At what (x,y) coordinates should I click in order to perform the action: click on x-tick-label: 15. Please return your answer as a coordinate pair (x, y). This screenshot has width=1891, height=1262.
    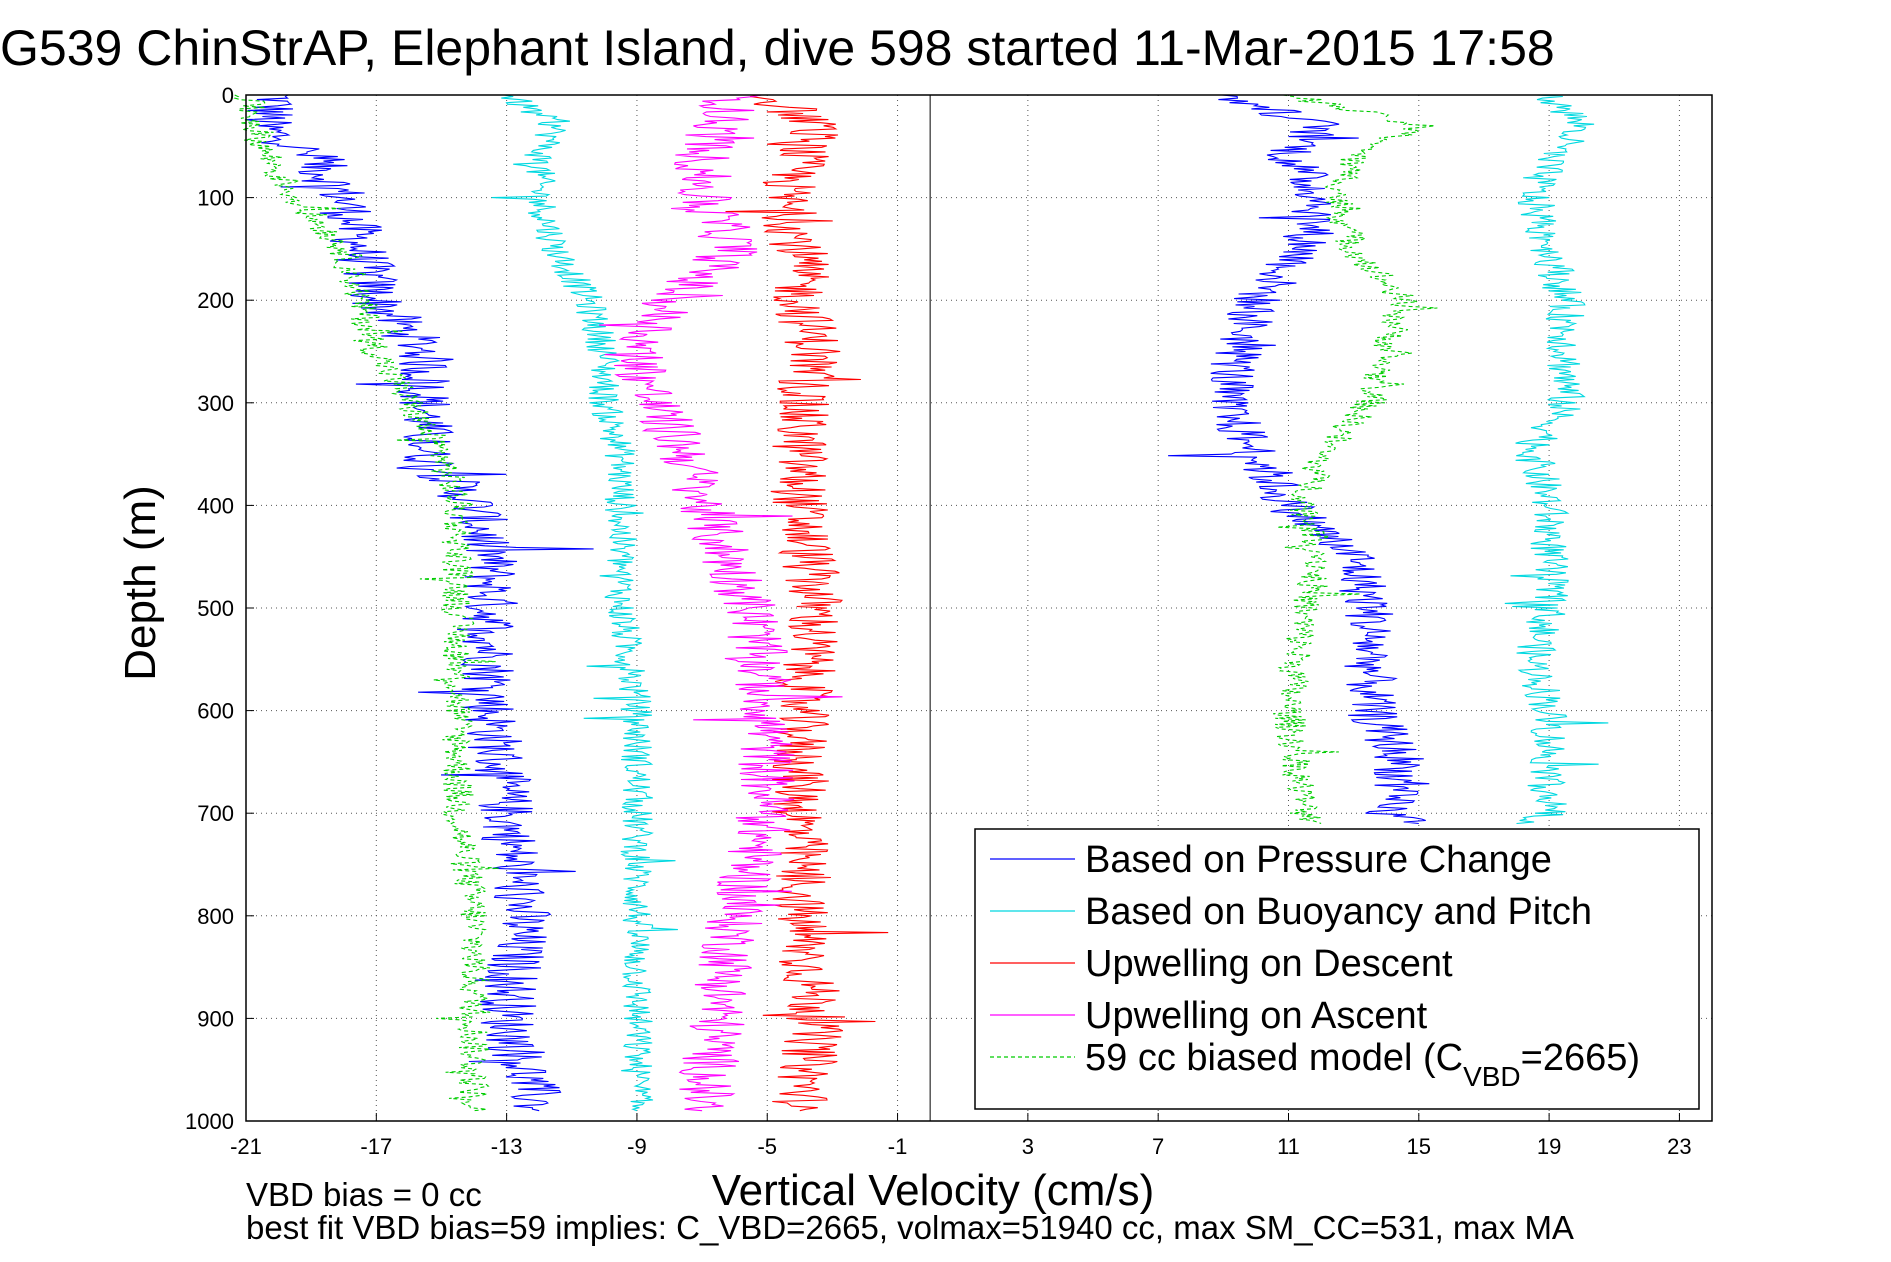
    Looking at the image, I should click on (1419, 1146).